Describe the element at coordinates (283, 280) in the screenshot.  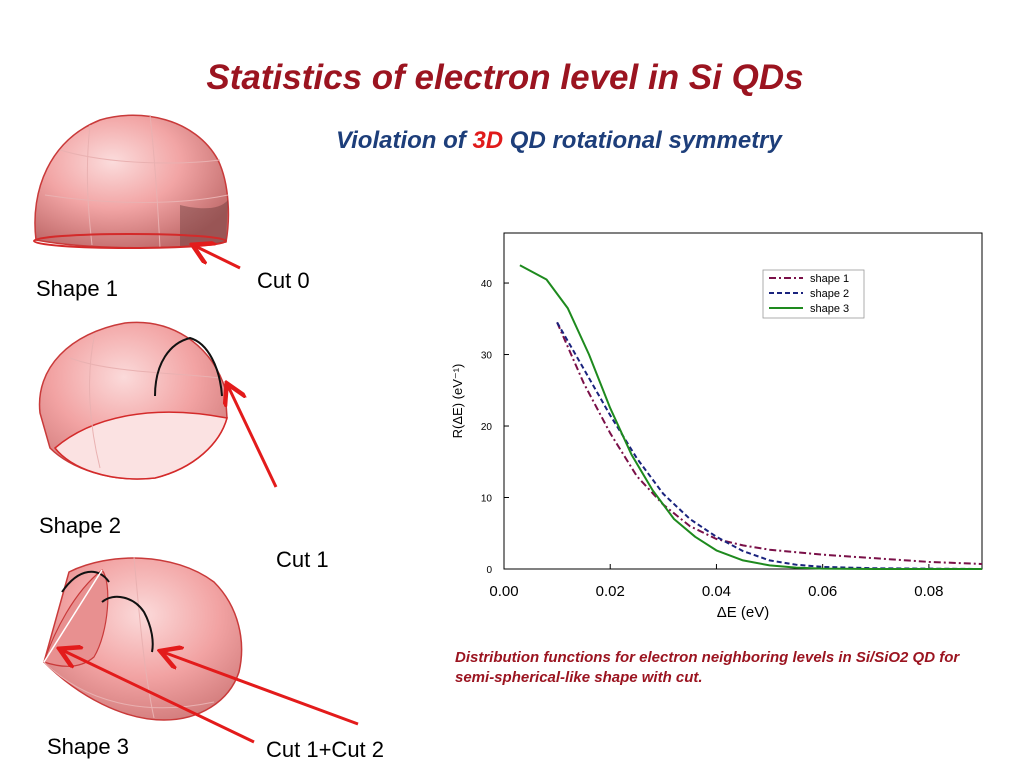
I see `cut-0-label: Cut 0` at that location.